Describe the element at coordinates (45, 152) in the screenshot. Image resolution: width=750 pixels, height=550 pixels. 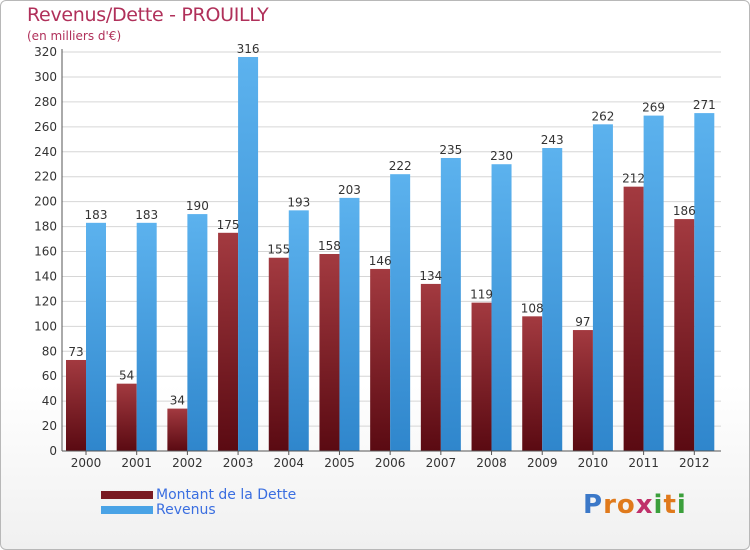
I see `y-tick-label: 240` at that location.